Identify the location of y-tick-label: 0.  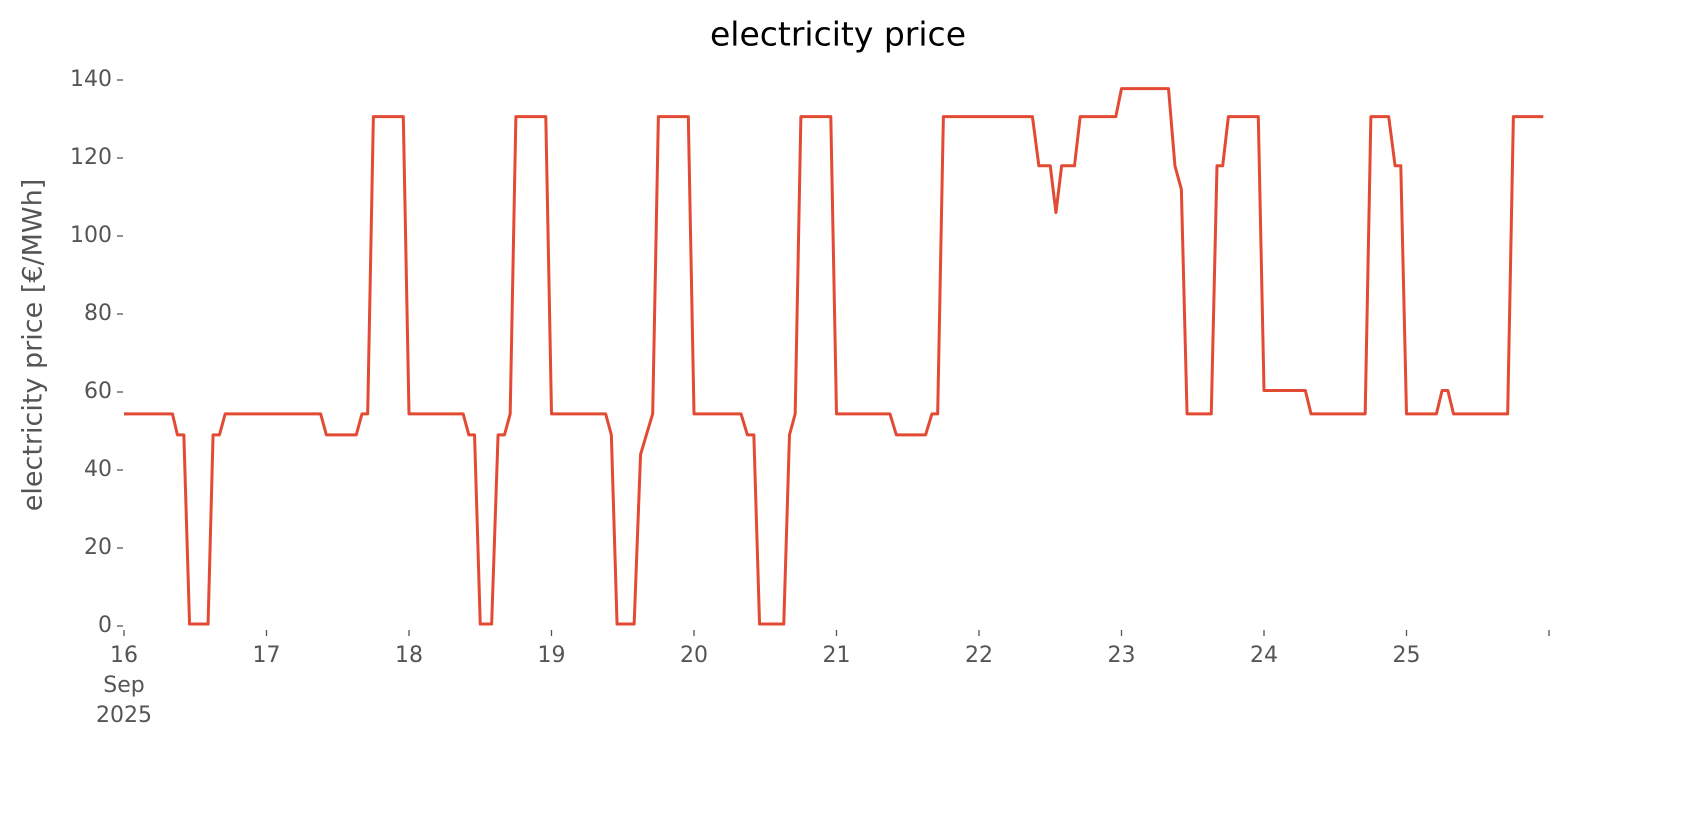
(105, 625).